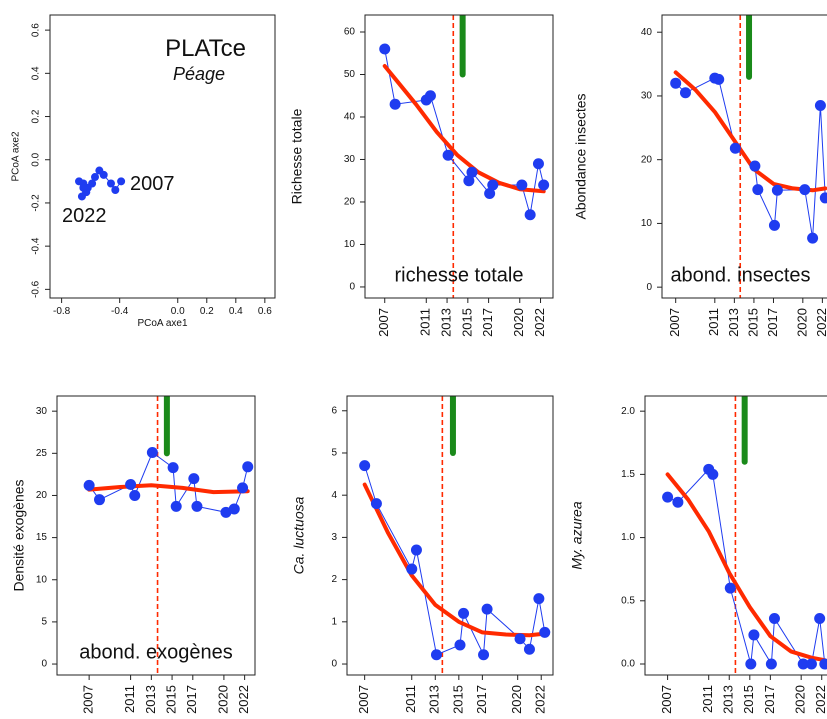  I want to click on y-tick-label: 10, so click(350, 244).